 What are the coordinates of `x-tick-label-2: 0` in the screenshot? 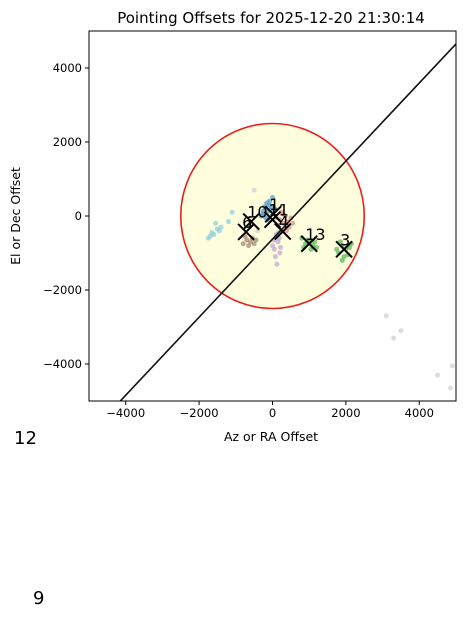 It's located at (272, 413).